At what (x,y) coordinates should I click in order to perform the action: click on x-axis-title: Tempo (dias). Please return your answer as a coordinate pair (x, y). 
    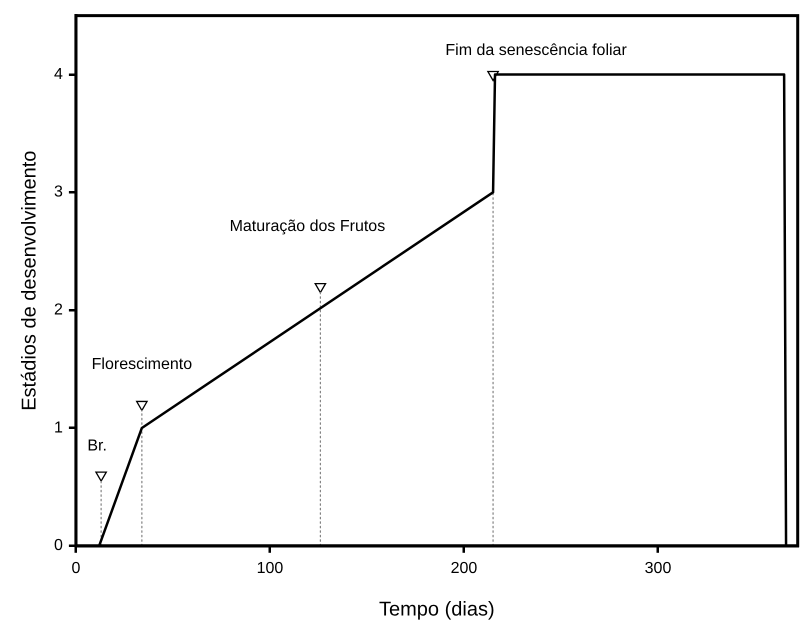
    Looking at the image, I should click on (436, 609).